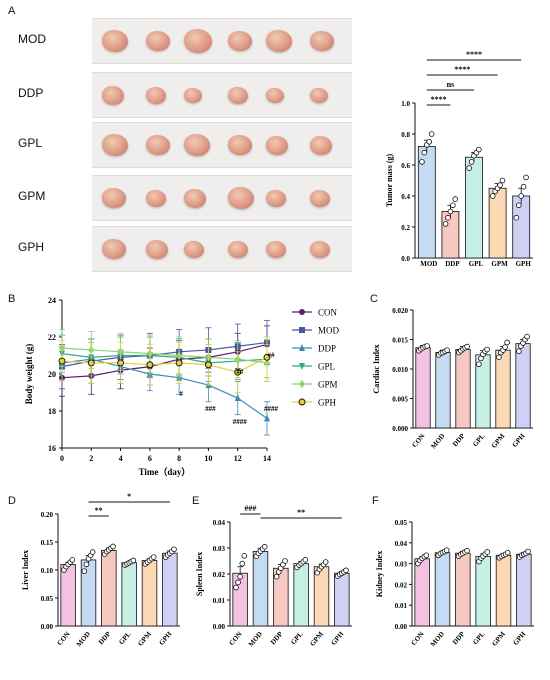 Image resolution: width=550 pixels, height=680 pixels. I want to click on legend-label: GPM, so click(328, 385).